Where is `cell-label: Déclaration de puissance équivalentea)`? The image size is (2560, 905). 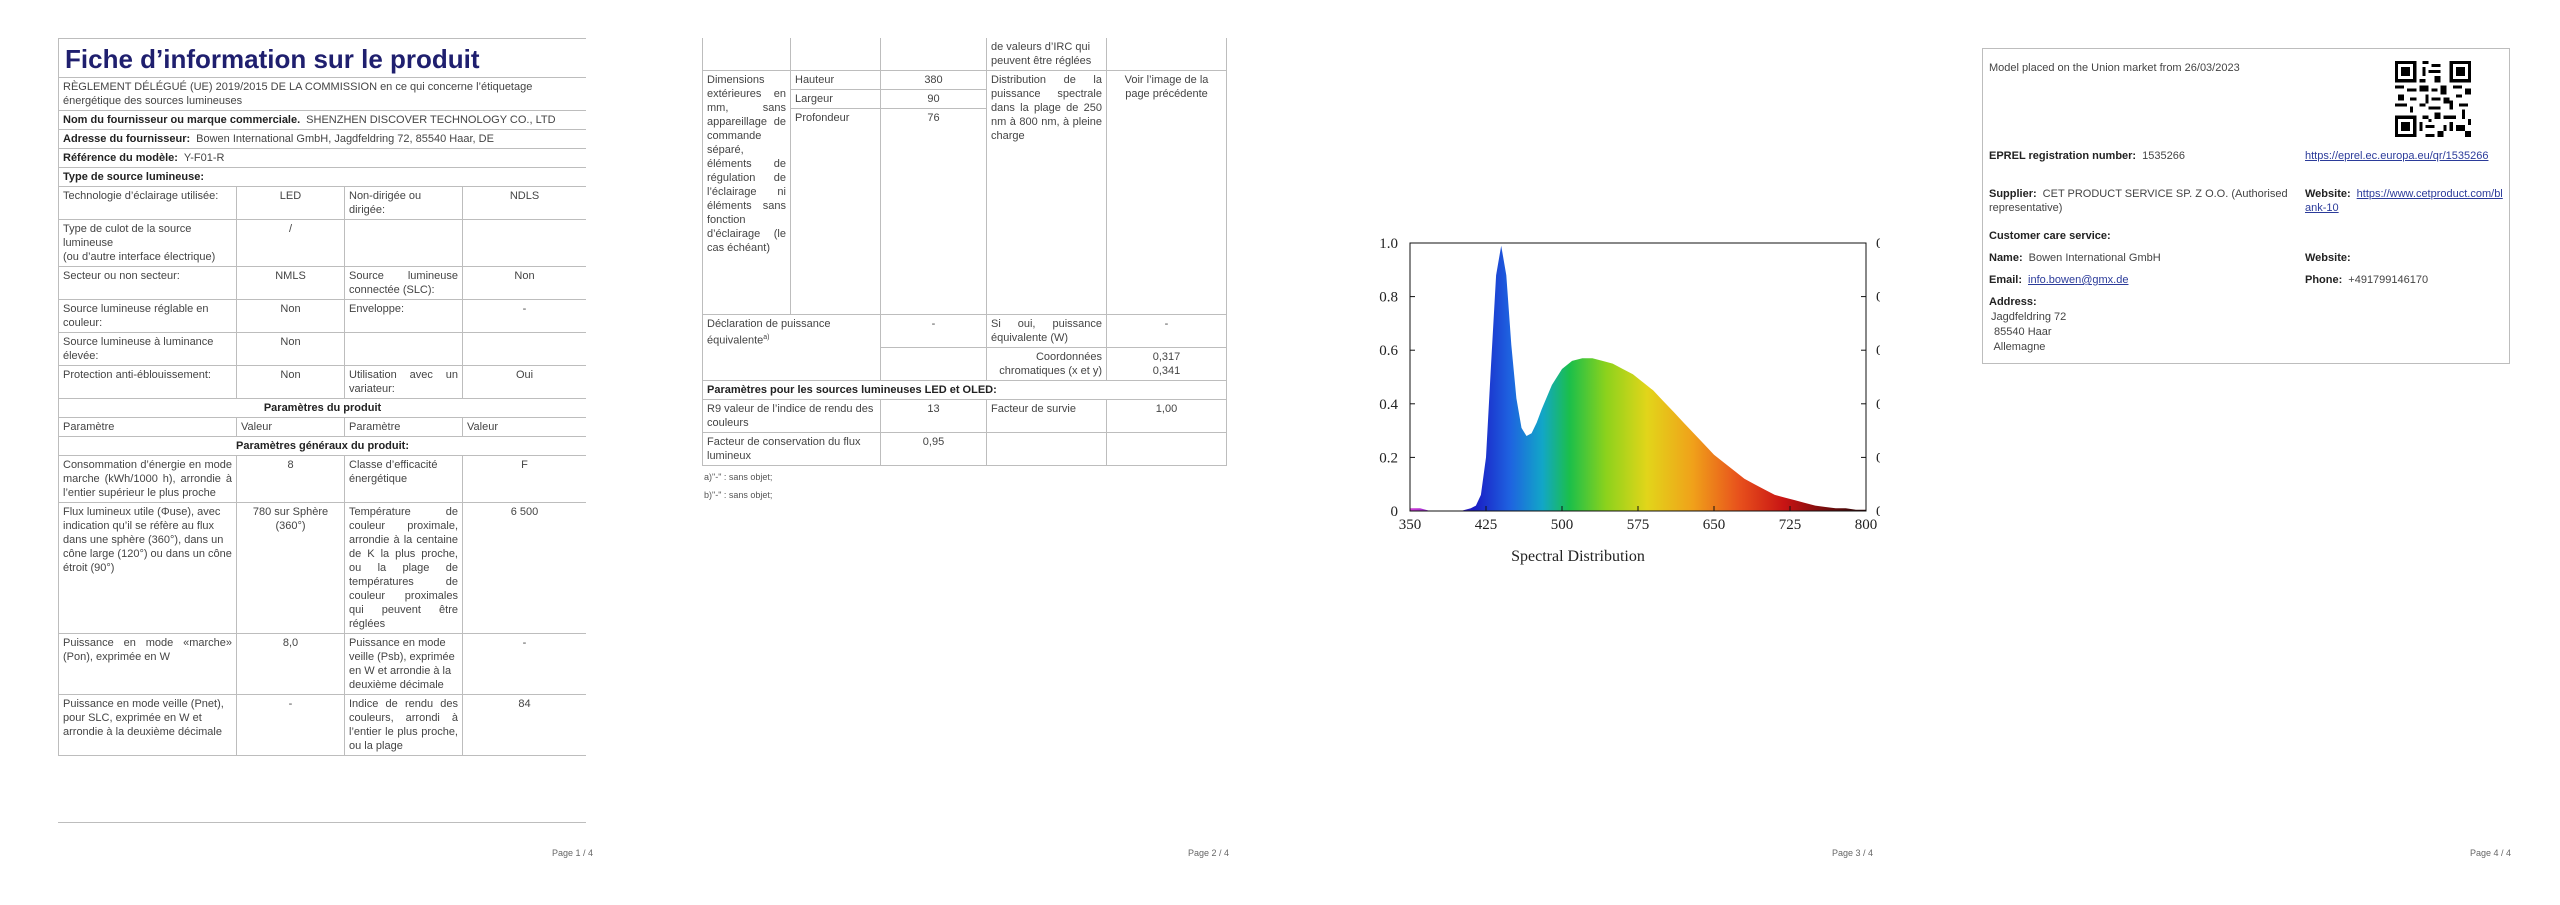
cell-label: Déclaration de puissance équivalentea) is located at coordinates (791, 347).